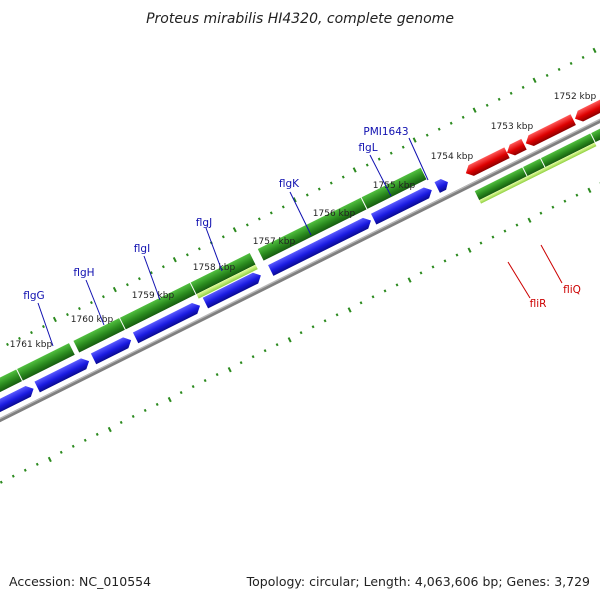 This screenshot has width=600, height=600. Describe the element at coordinates (31, 345) in the screenshot. I see `kbp-label: 1761 kbp` at that location.